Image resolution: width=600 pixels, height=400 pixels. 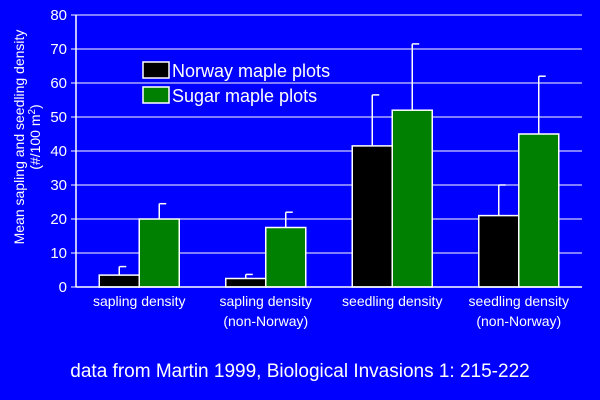 I want to click on y-tick-label: 10, so click(x=58, y=253).